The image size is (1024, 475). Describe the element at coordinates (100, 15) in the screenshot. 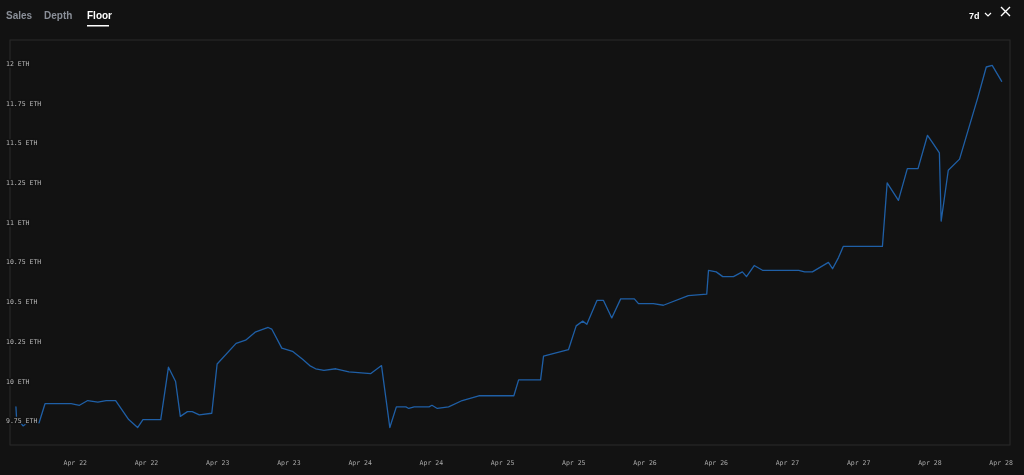

I see `text: Floor` at that location.